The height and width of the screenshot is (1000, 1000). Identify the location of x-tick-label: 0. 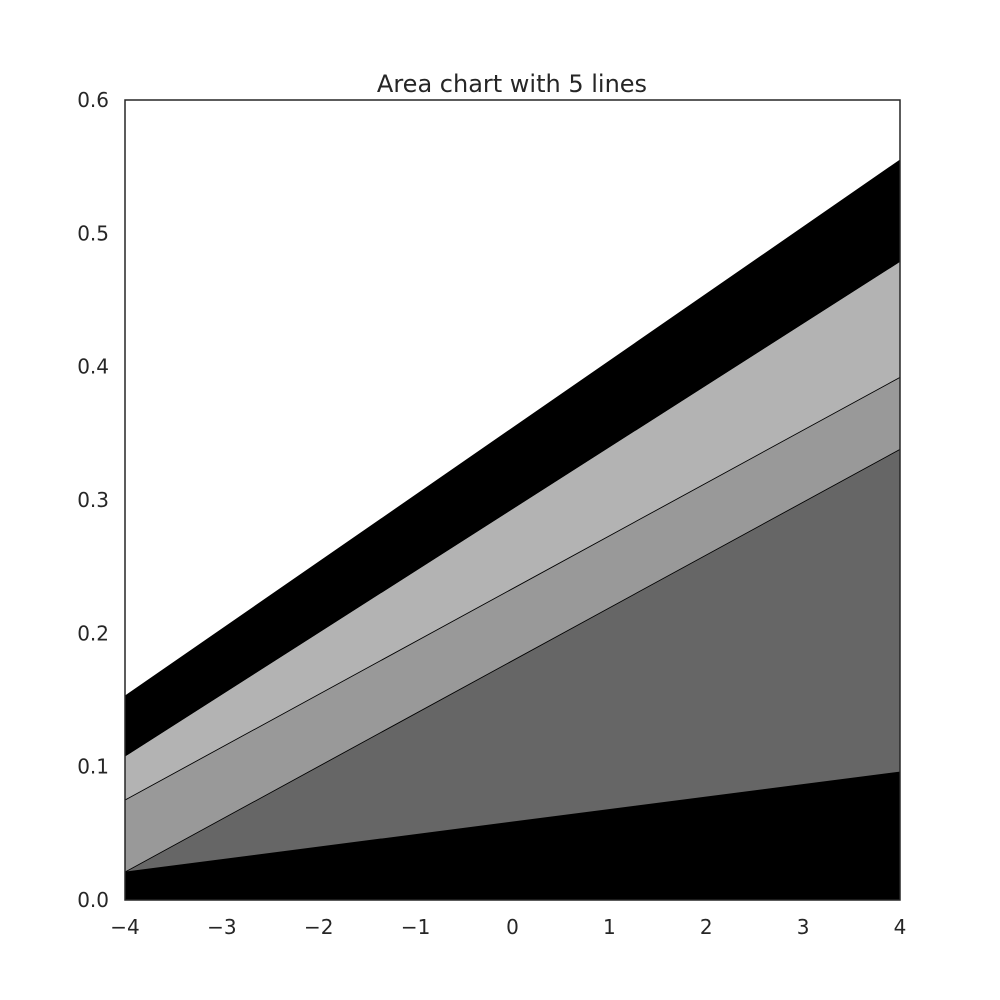
(512, 927).